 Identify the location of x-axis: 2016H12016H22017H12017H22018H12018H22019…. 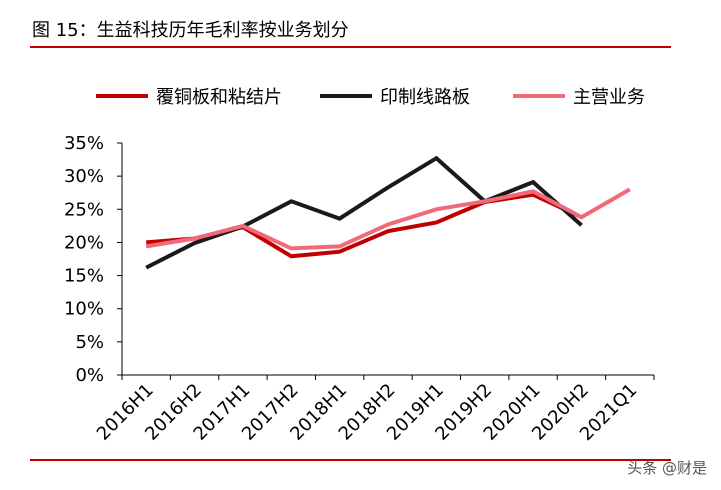
(374, 409).